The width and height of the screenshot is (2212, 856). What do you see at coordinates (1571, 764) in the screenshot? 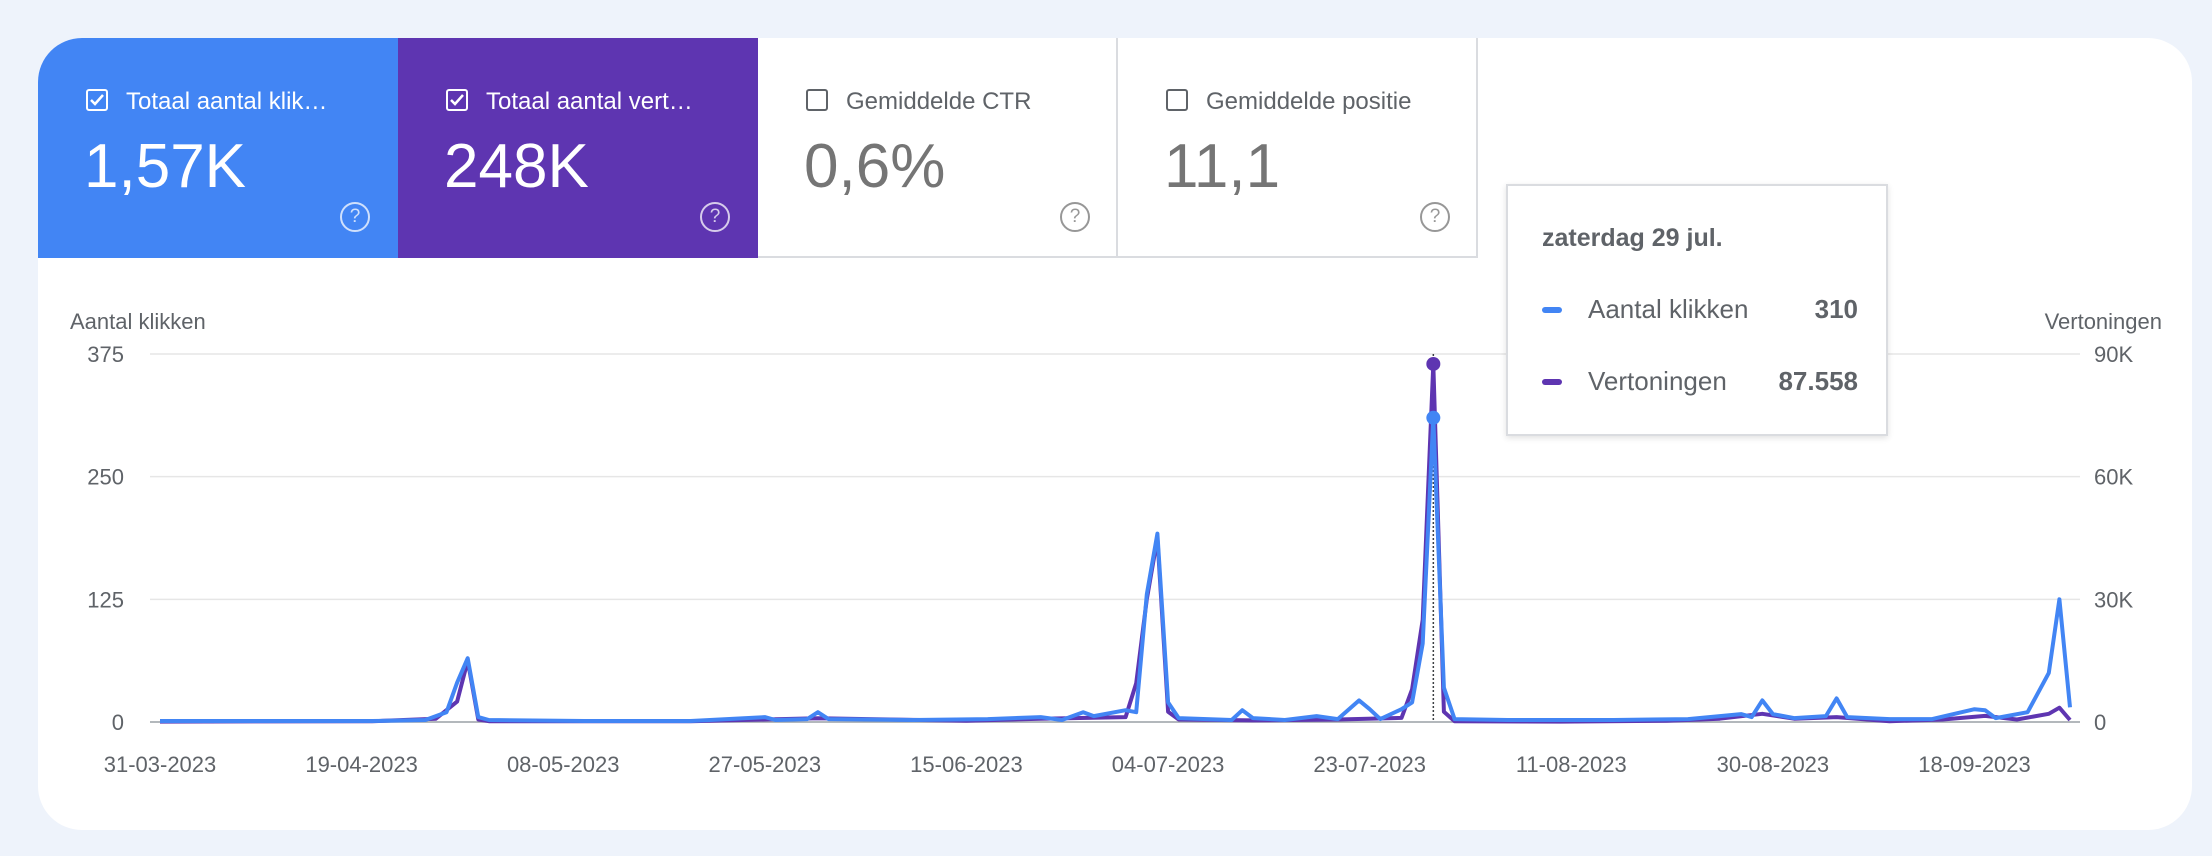
I see `x-tick-label: 11-08-2023` at bounding box center [1571, 764].